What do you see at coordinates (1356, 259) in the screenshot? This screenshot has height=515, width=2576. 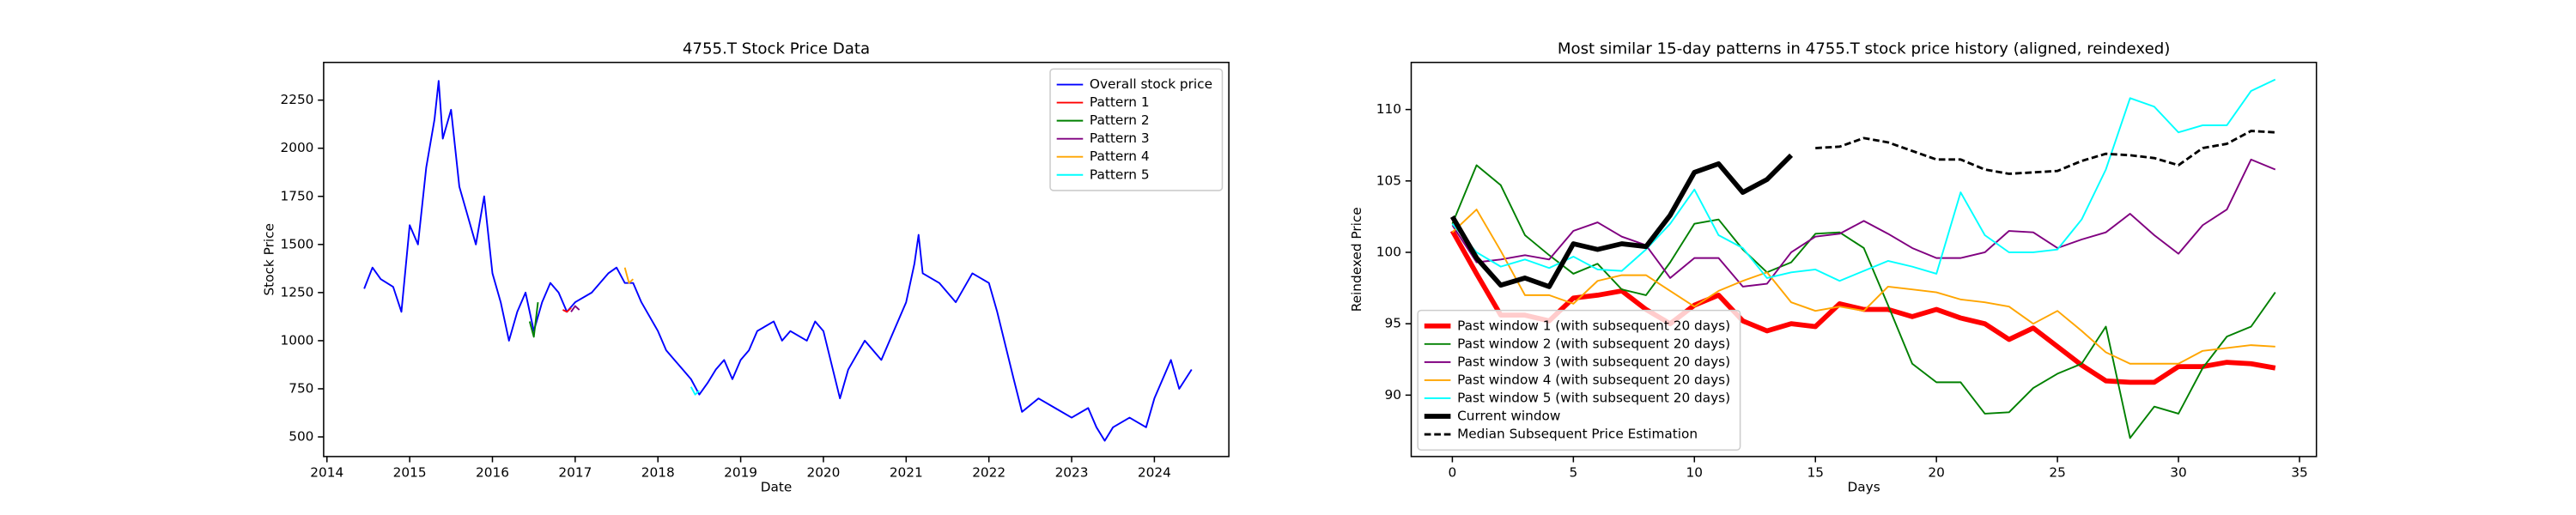 I see `y-axis-label: Reindexed Price` at bounding box center [1356, 259].